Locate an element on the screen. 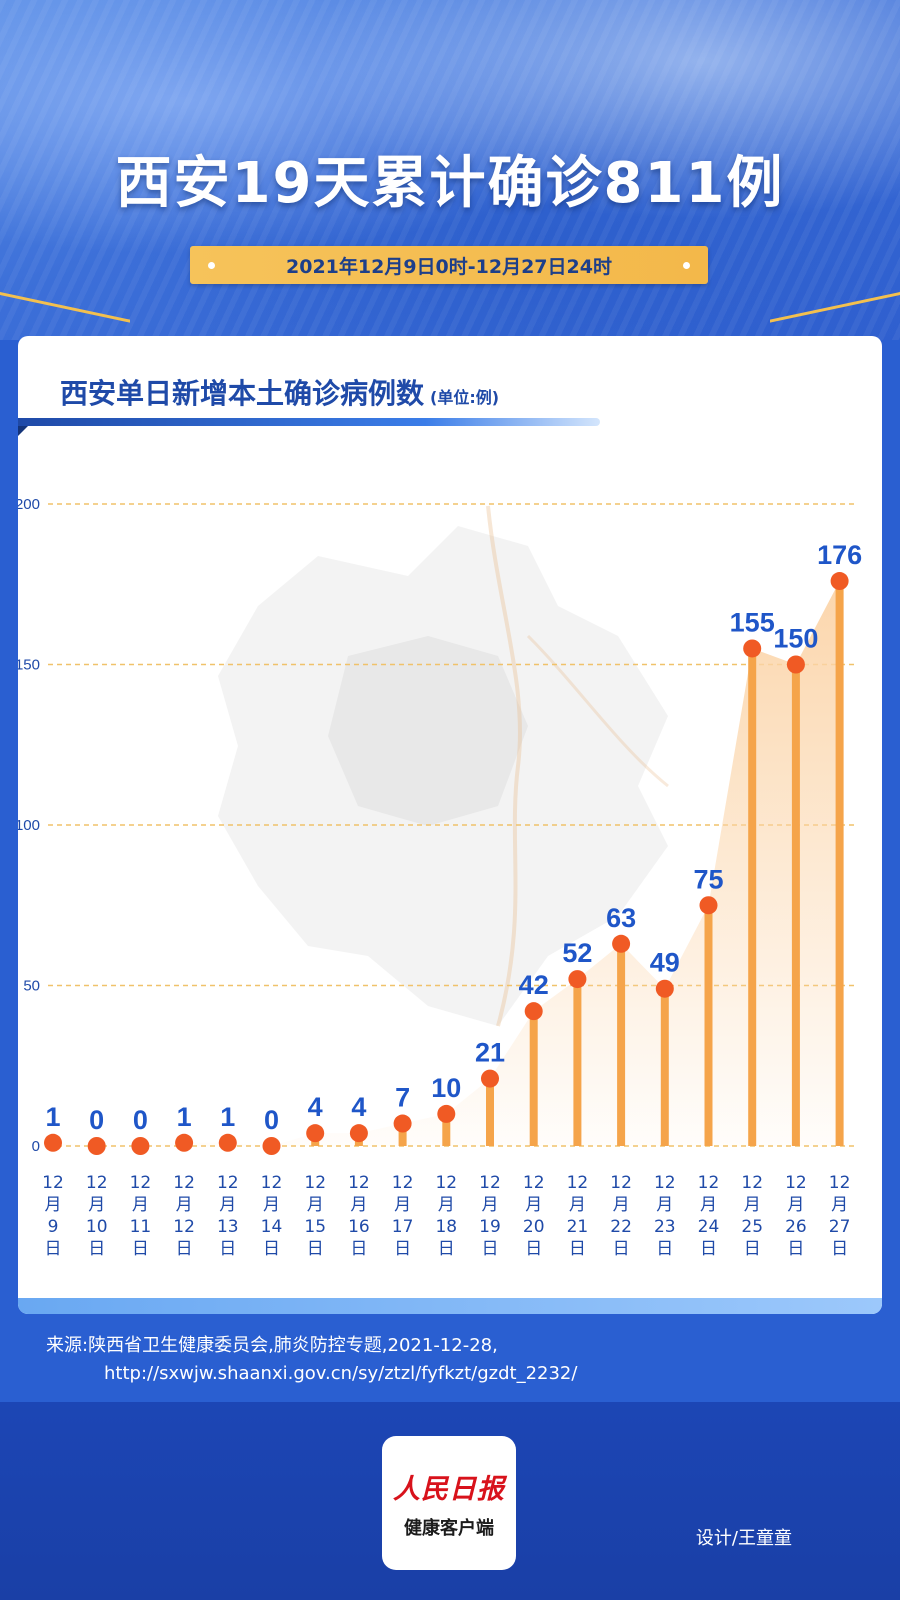  peoples-daily-logo: 人民日报 健康客户端 is located at coordinates (449, 1503).